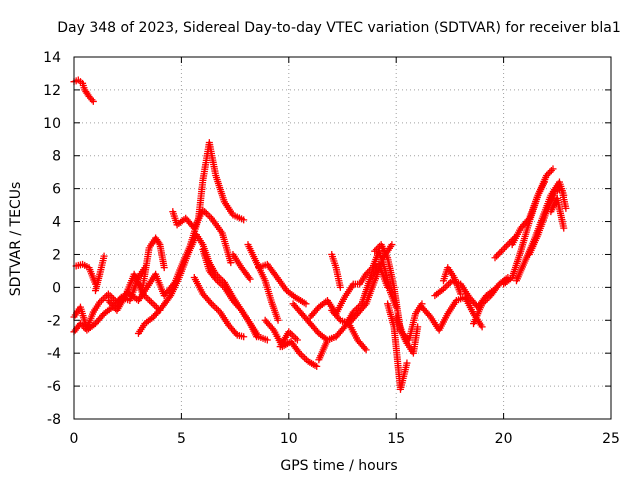 This screenshot has height=480, width=640. Describe the element at coordinates (74, 439) in the screenshot. I see `x-tick-label: 0` at that location.